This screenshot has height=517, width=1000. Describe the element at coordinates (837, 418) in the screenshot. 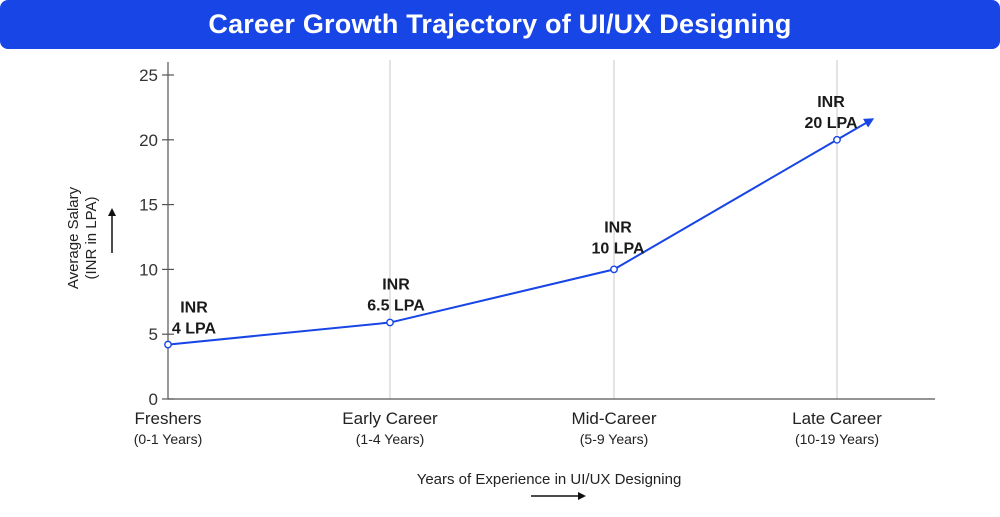

I see `x-category-label-3: Late Career` at that location.